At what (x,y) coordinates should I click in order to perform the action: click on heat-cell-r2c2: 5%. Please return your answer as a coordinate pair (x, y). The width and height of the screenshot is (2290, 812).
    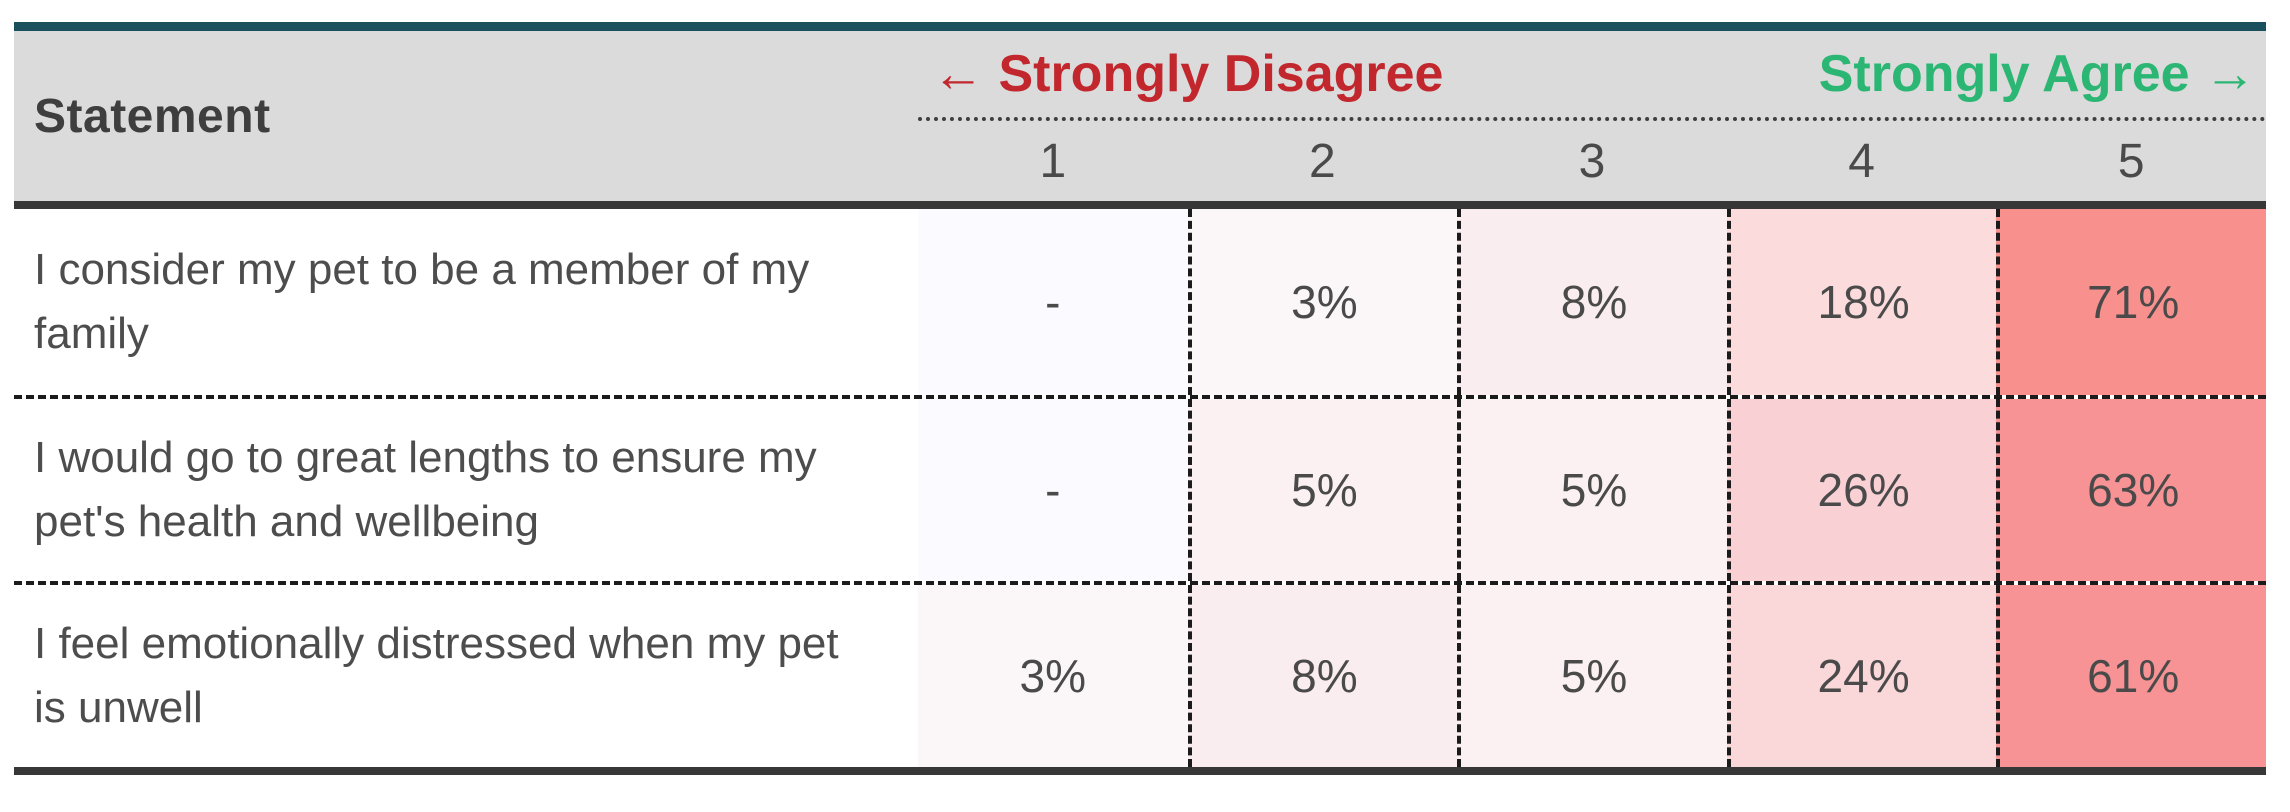
    Looking at the image, I should click on (1322, 490).